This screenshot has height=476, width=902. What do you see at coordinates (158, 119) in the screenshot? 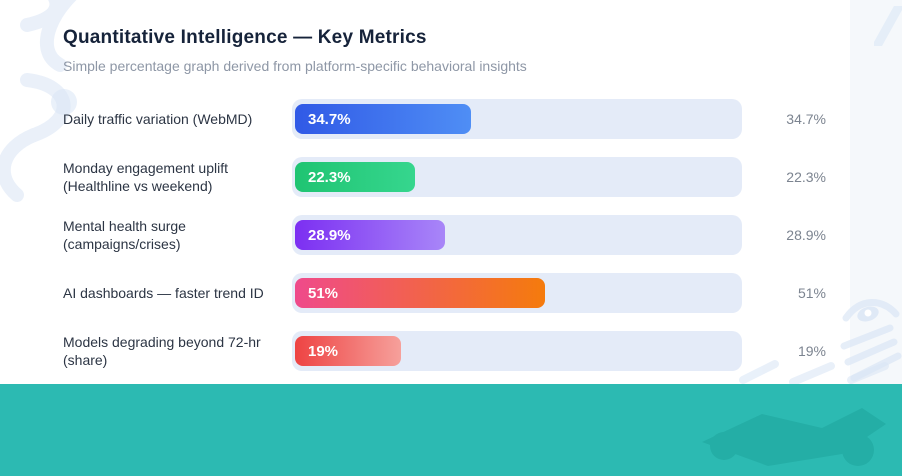
I see `metric-label: Daily traffic variation (WebMD)` at bounding box center [158, 119].